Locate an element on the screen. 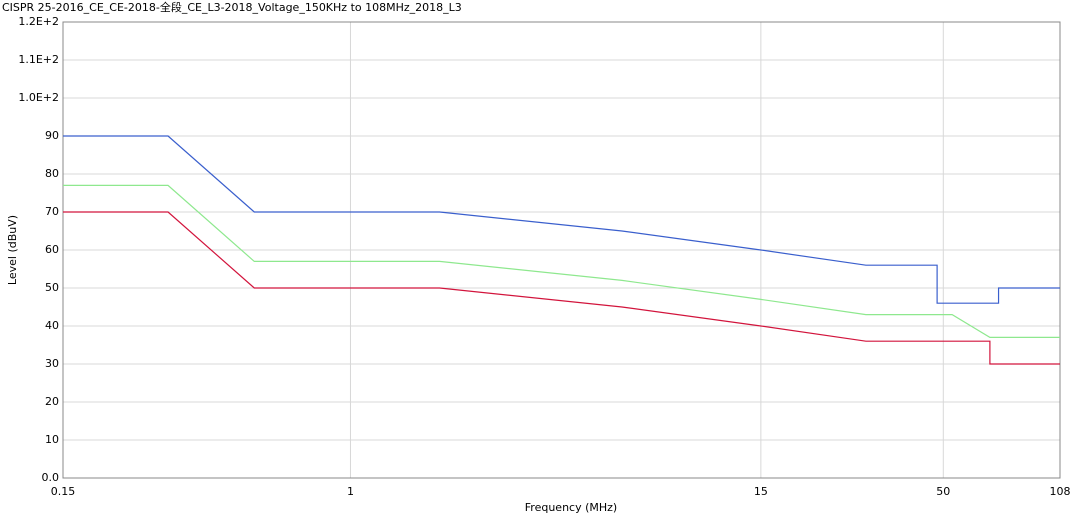  y-tick-label: 50 is located at coordinates (52, 287).